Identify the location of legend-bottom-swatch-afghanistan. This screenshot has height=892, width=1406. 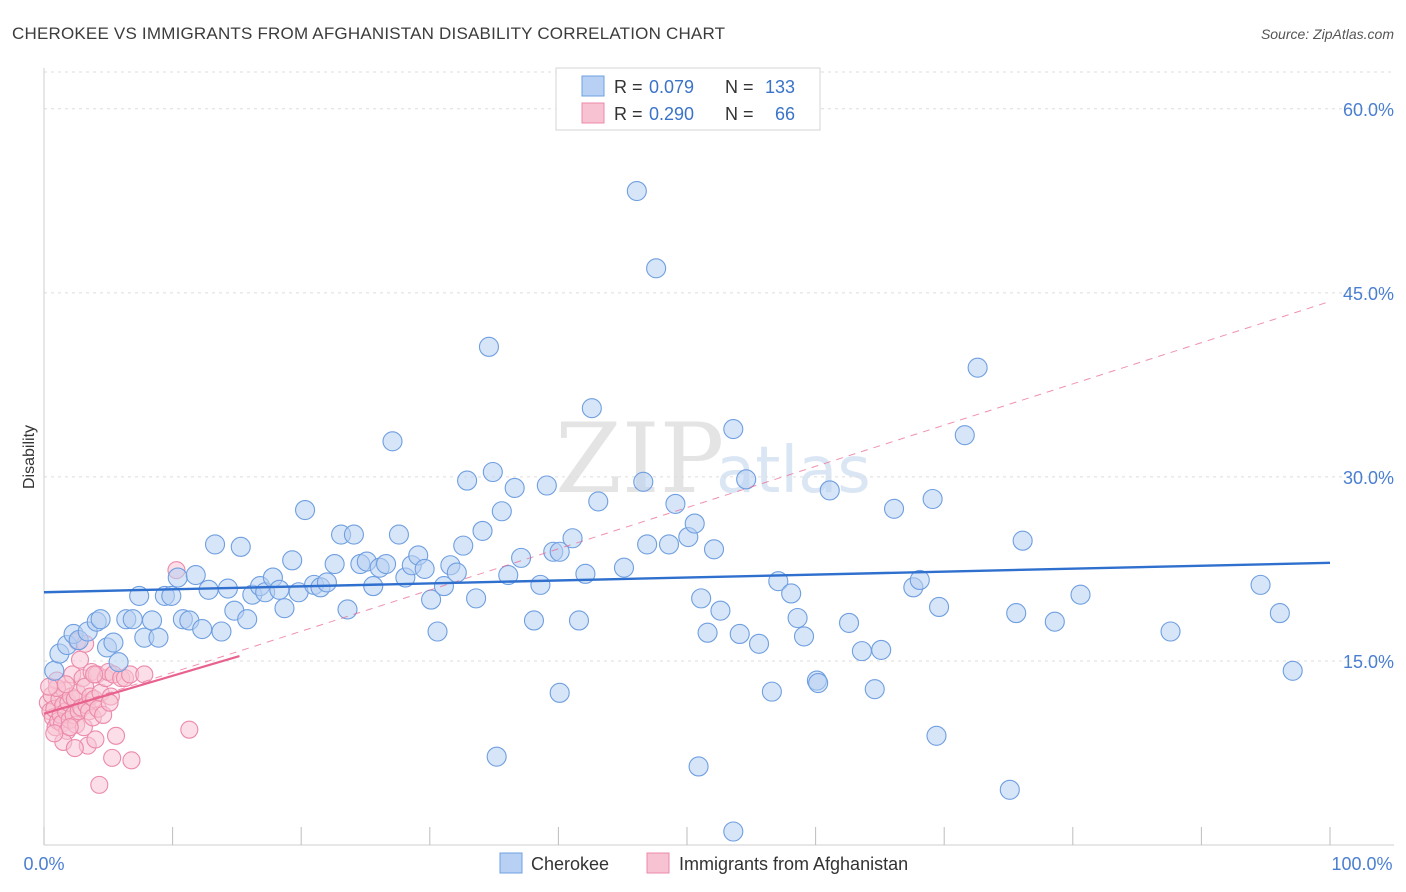
(658, 863).